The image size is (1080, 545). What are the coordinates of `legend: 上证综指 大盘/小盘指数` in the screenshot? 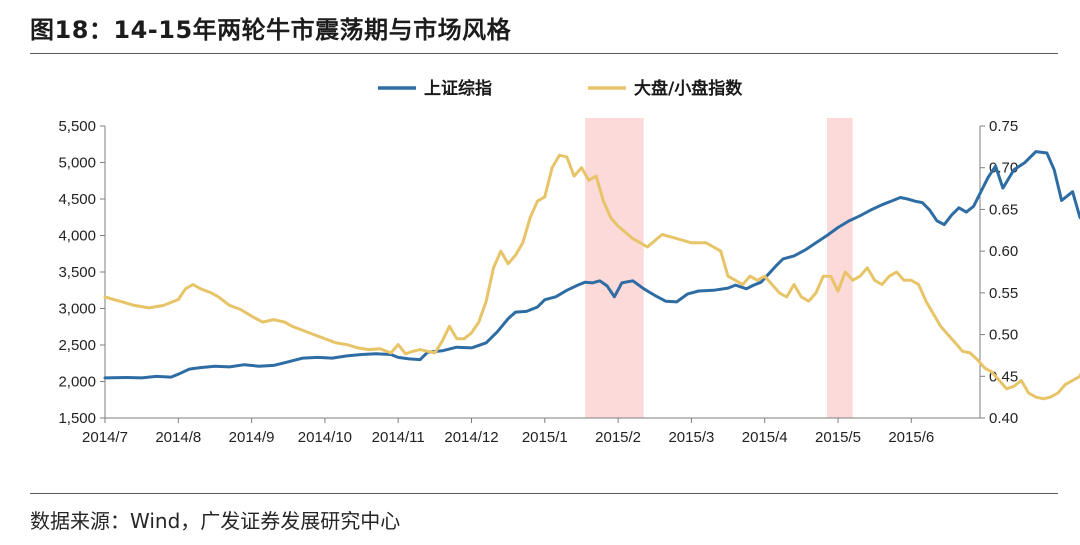 It's located at (560, 88).